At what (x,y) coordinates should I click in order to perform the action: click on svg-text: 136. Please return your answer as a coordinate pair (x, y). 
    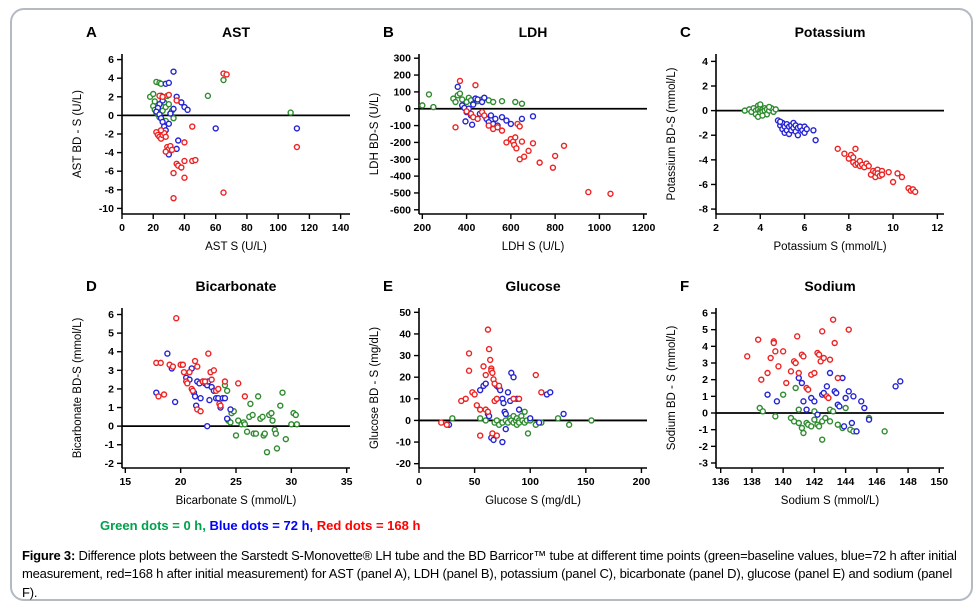
    Looking at the image, I should click on (721, 482).